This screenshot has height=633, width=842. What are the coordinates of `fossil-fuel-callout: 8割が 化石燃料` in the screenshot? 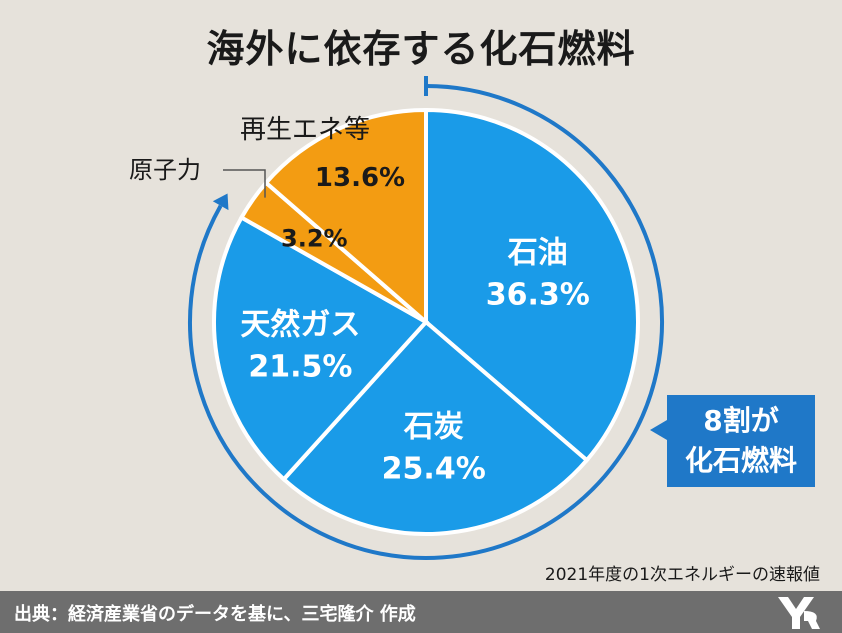 It's located at (741, 441).